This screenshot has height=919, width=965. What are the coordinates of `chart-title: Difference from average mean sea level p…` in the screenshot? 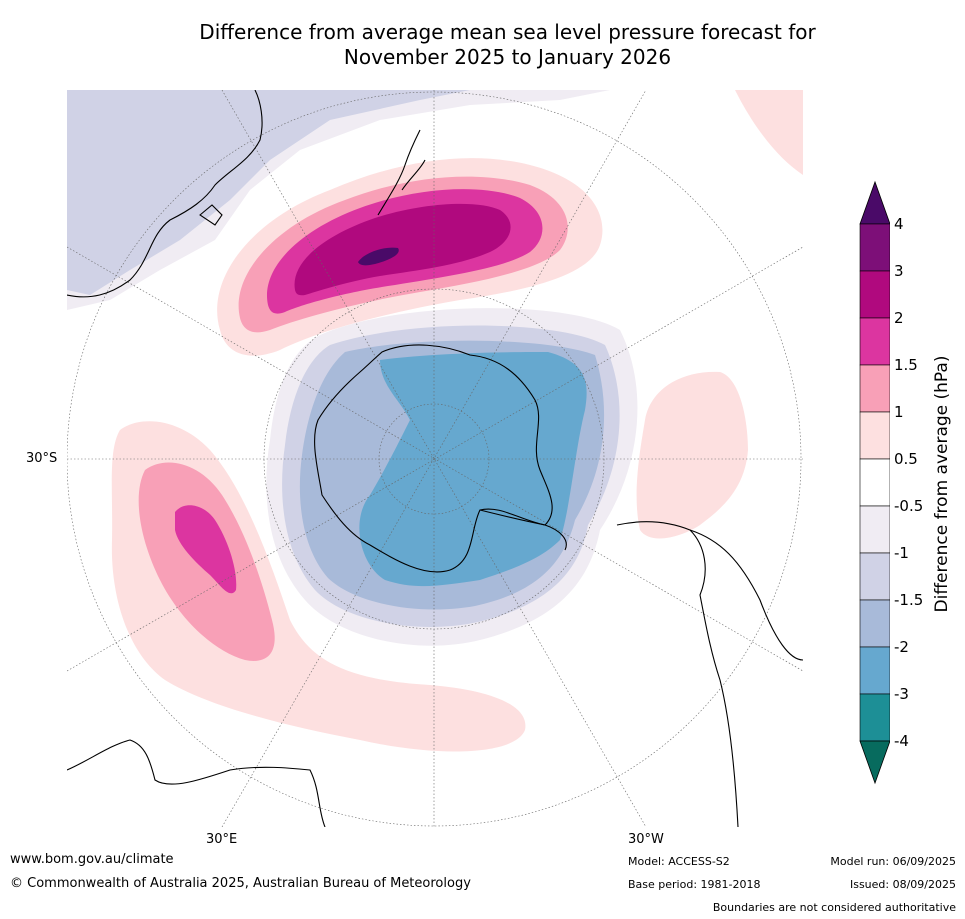 It's located at (507, 45).